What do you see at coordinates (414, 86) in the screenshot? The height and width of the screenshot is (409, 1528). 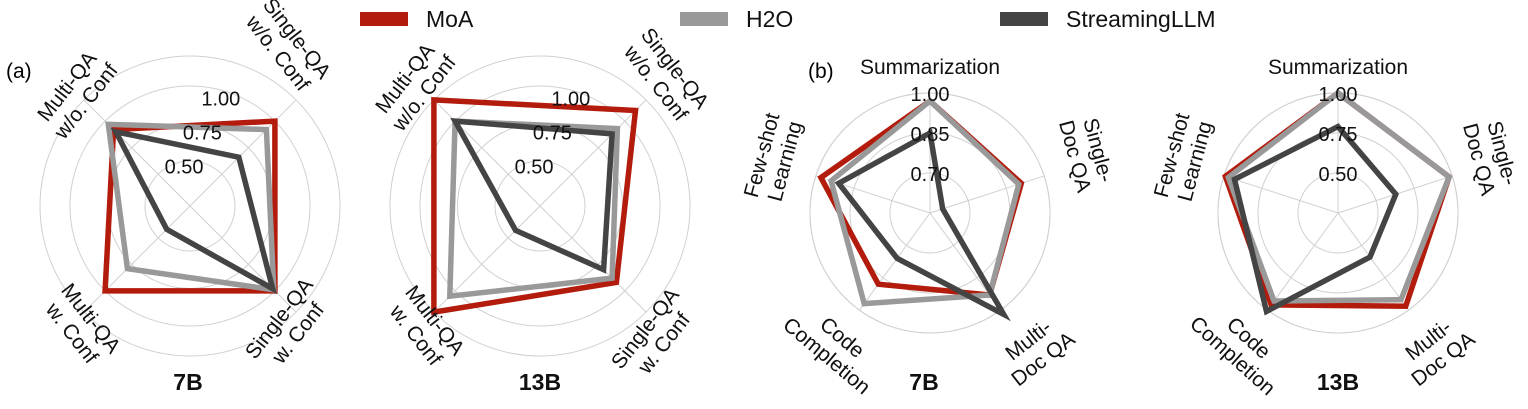 I see `axis-label-4: Multi-QAw/o. Conf` at bounding box center [414, 86].